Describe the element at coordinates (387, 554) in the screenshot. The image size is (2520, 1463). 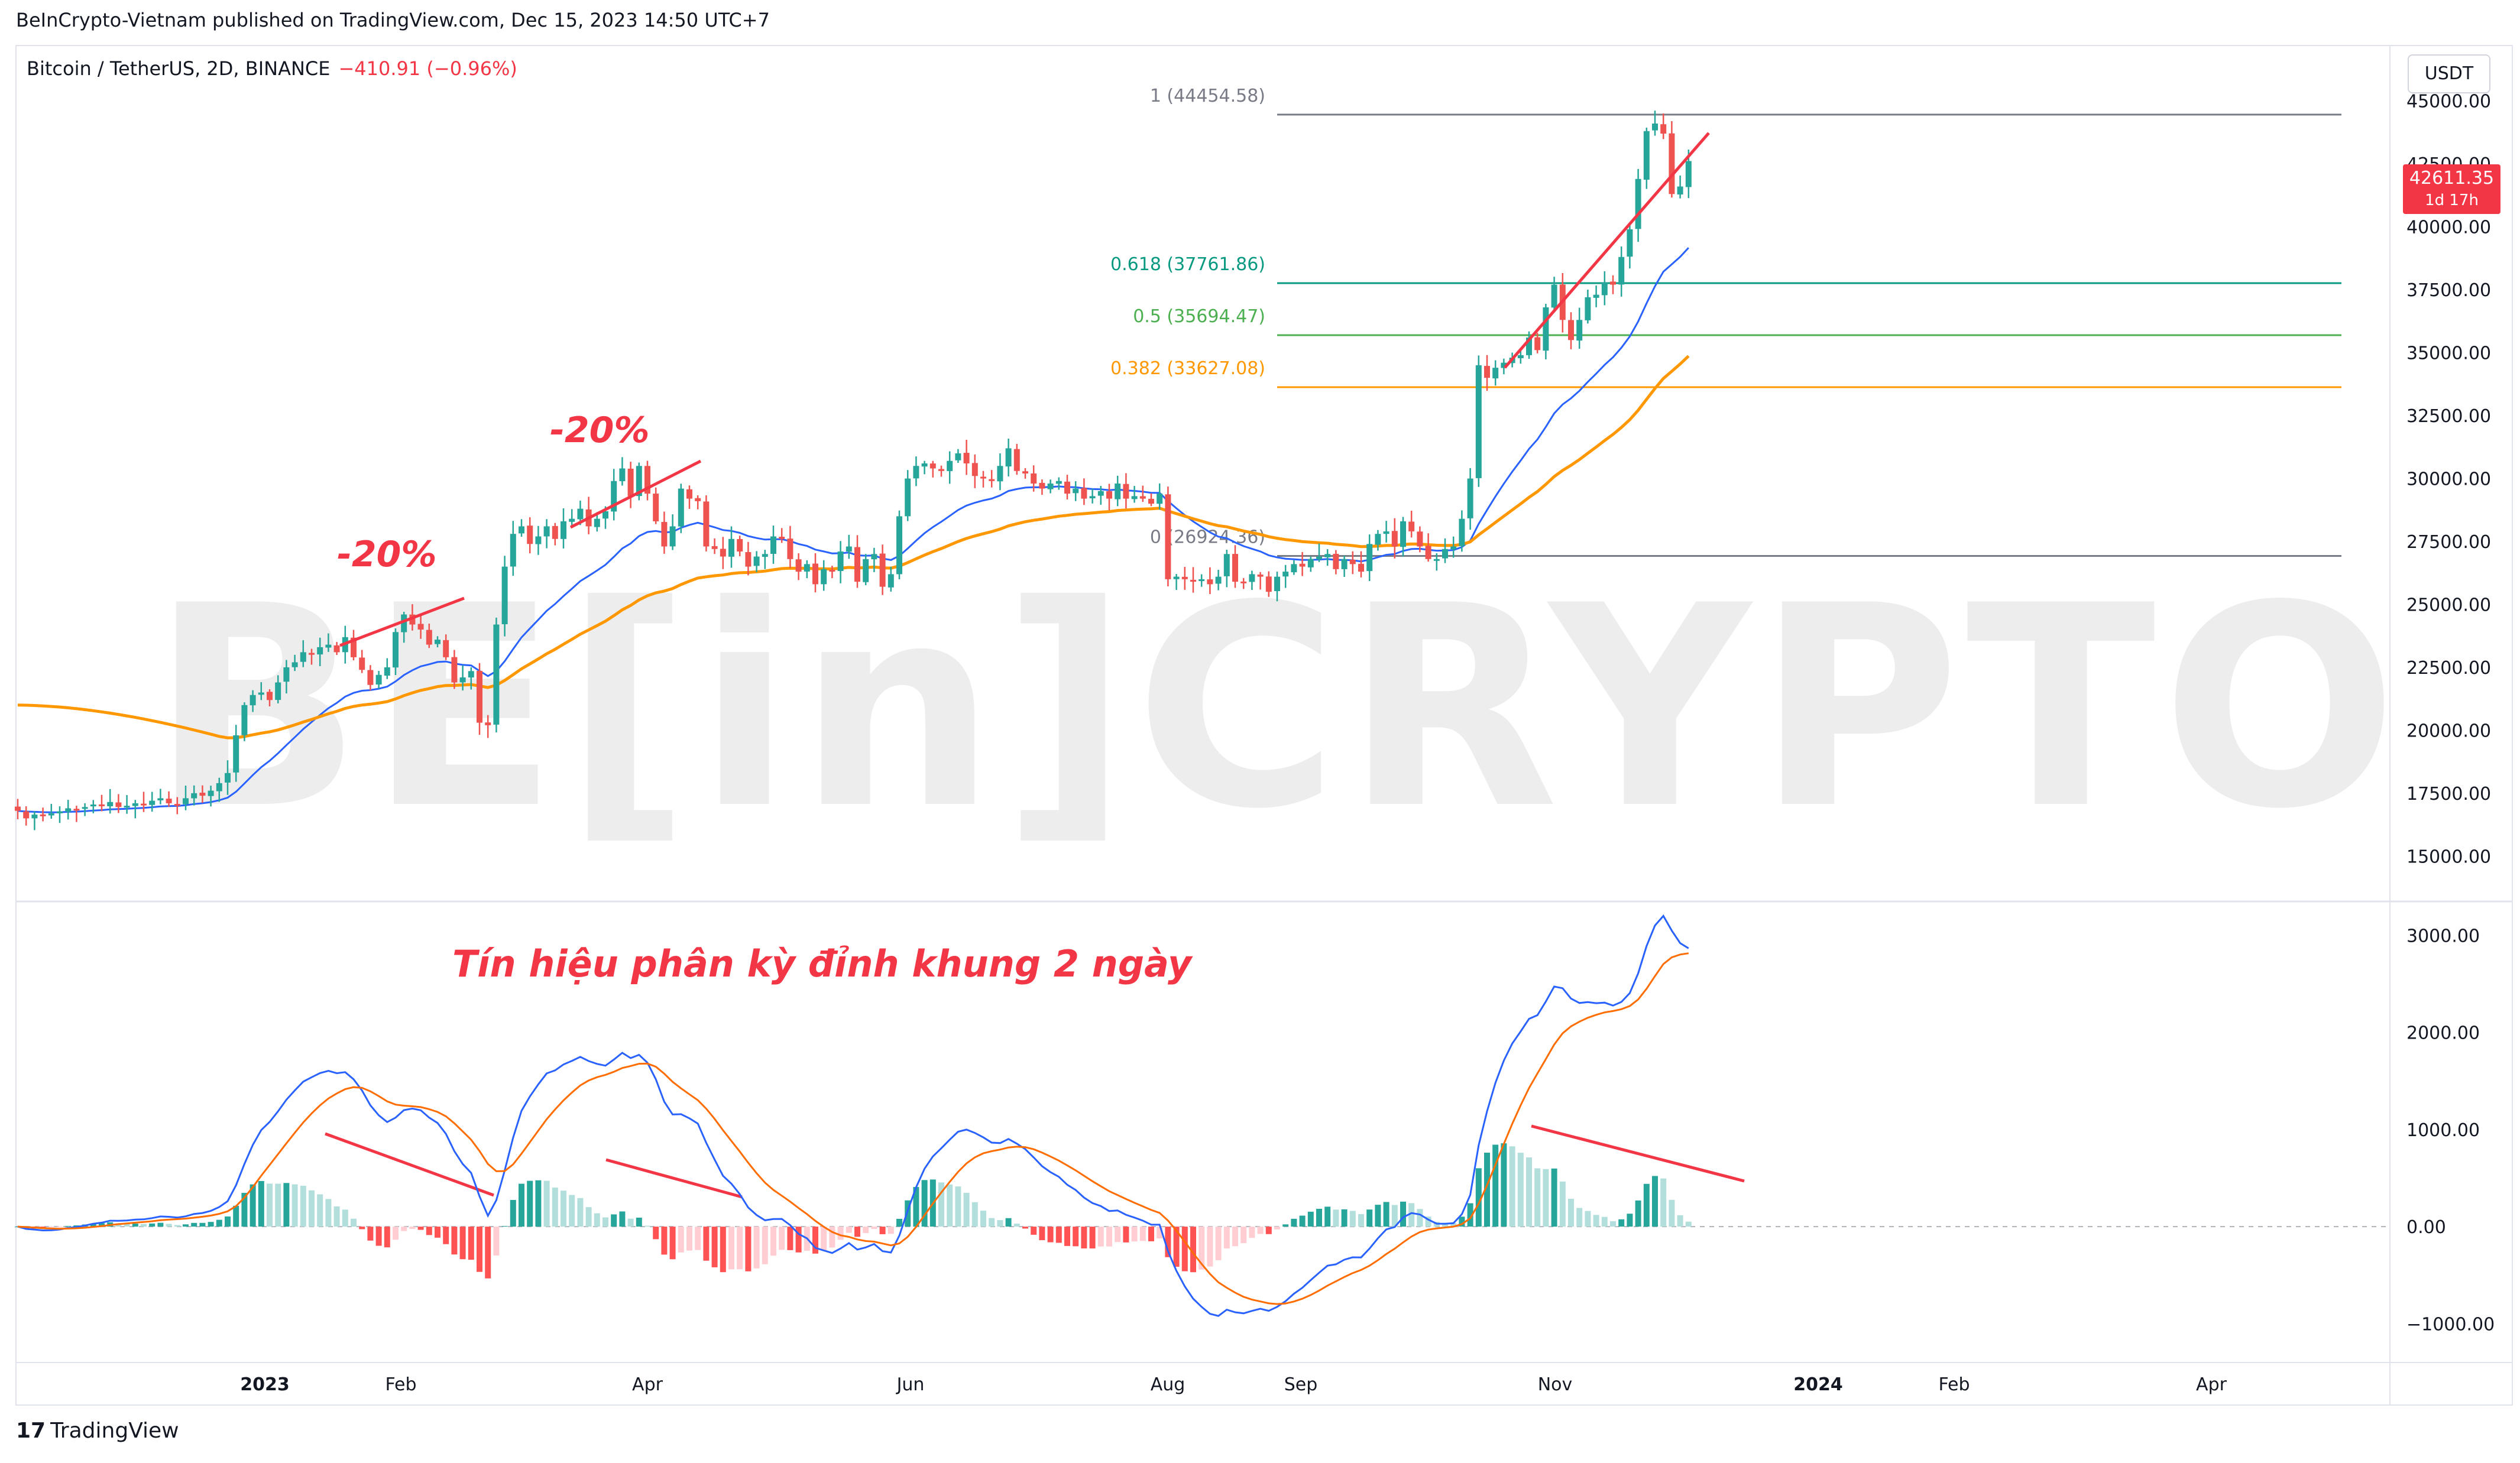
I see `annotation-drop-1: -20%` at that location.